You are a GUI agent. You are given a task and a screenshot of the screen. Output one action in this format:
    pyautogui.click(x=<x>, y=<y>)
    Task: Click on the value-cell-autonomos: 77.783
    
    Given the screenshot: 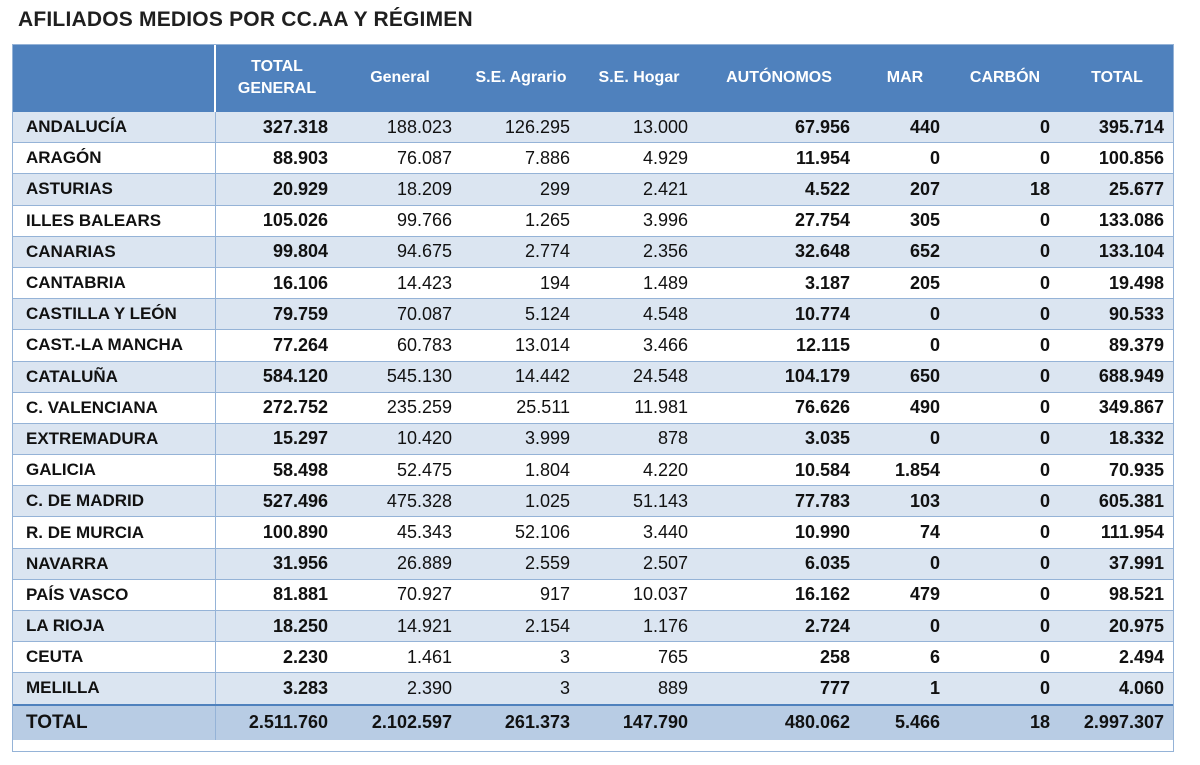 What is the action you would take?
    pyautogui.click(x=779, y=501)
    